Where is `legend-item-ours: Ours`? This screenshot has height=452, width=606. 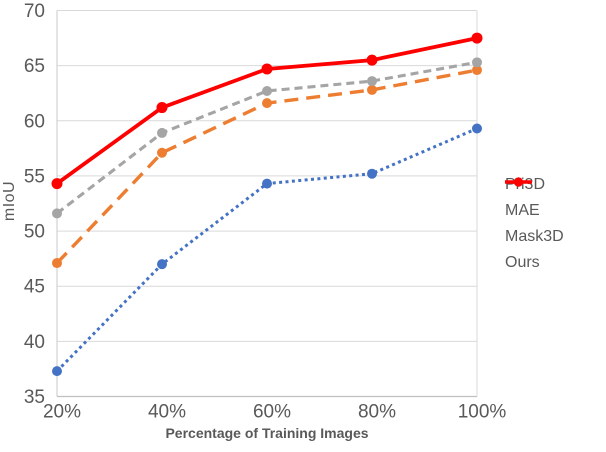 legend-item-ours: Ours is located at coordinates (534, 224).